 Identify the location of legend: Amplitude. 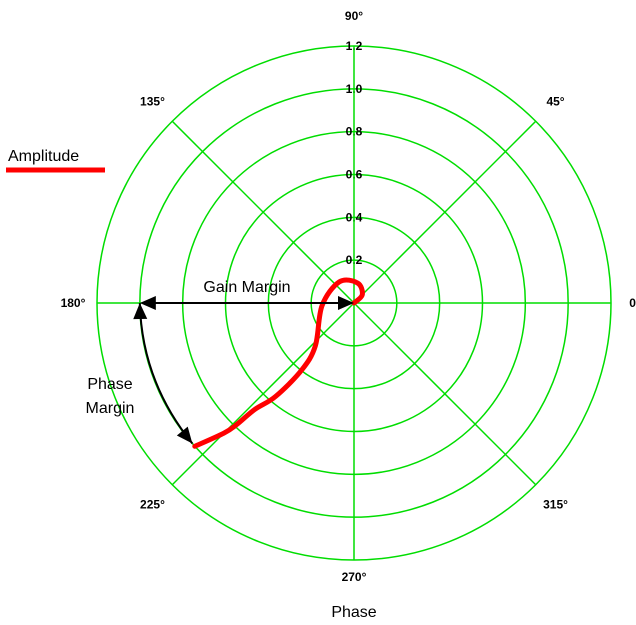
(55, 160).